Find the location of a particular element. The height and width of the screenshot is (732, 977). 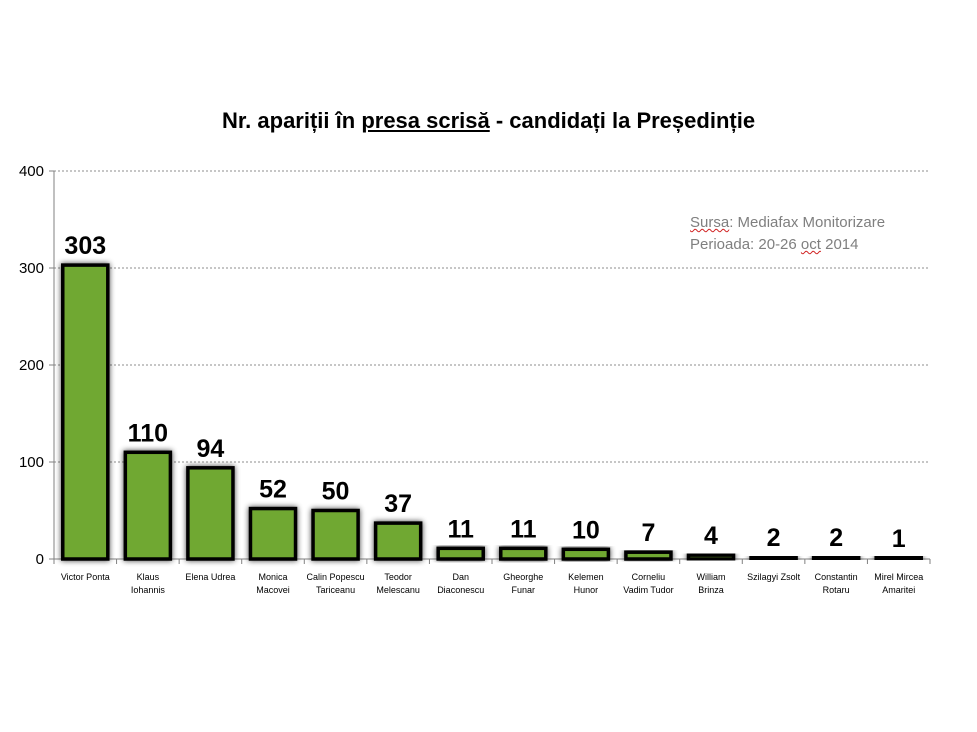

x-category-label: Hunor is located at coordinates (586, 590).